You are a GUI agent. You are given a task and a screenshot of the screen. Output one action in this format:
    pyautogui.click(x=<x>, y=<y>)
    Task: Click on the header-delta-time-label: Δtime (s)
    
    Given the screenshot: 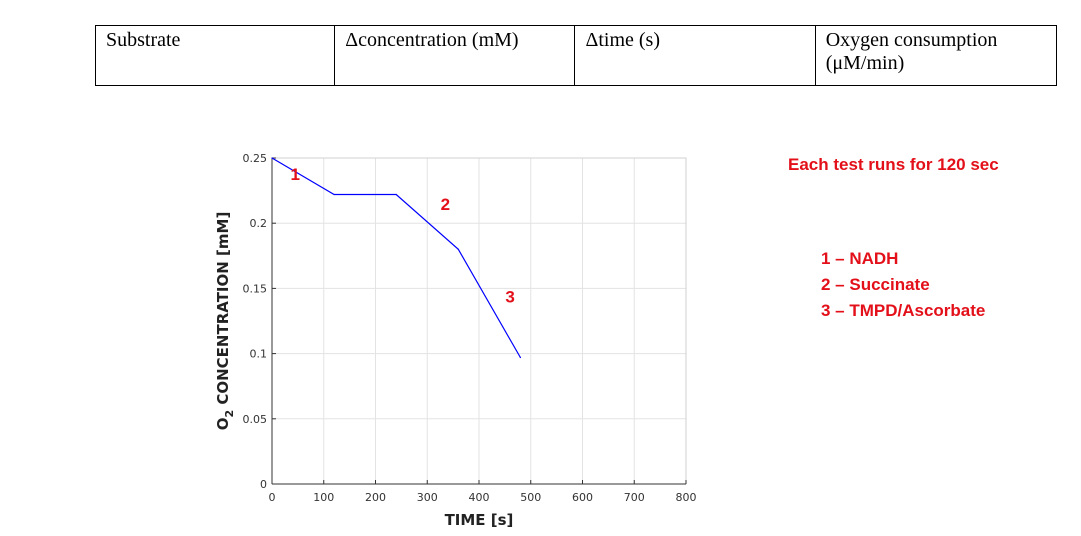 What is the action you would take?
    pyautogui.click(x=622, y=40)
    